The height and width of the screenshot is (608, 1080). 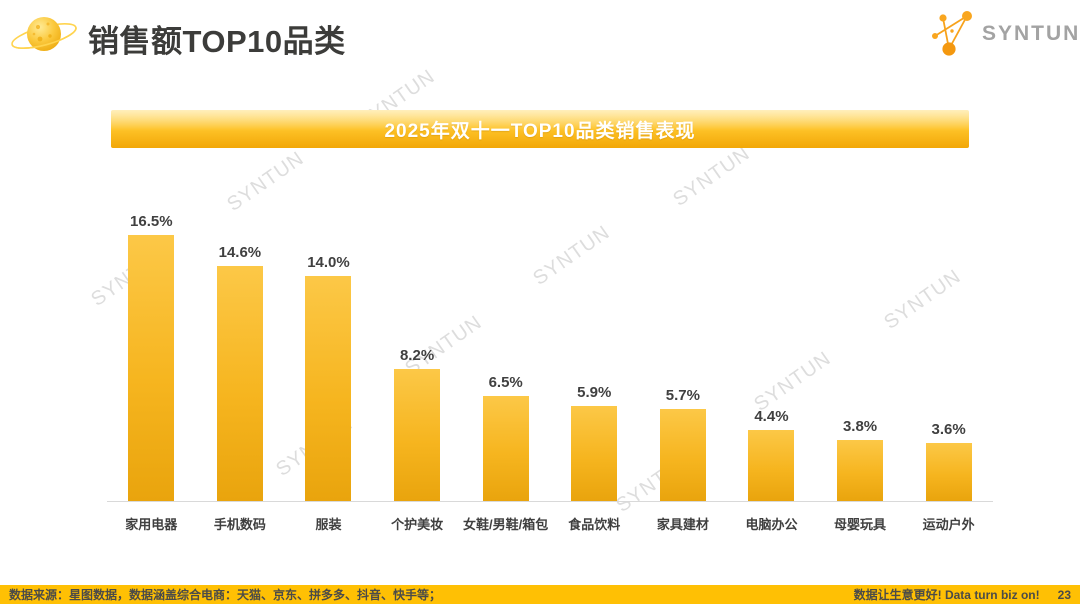 What do you see at coordinates (948, 348) in the screenshot?
I see `bar-column: 3.6%` at bounding box center [948, 348].